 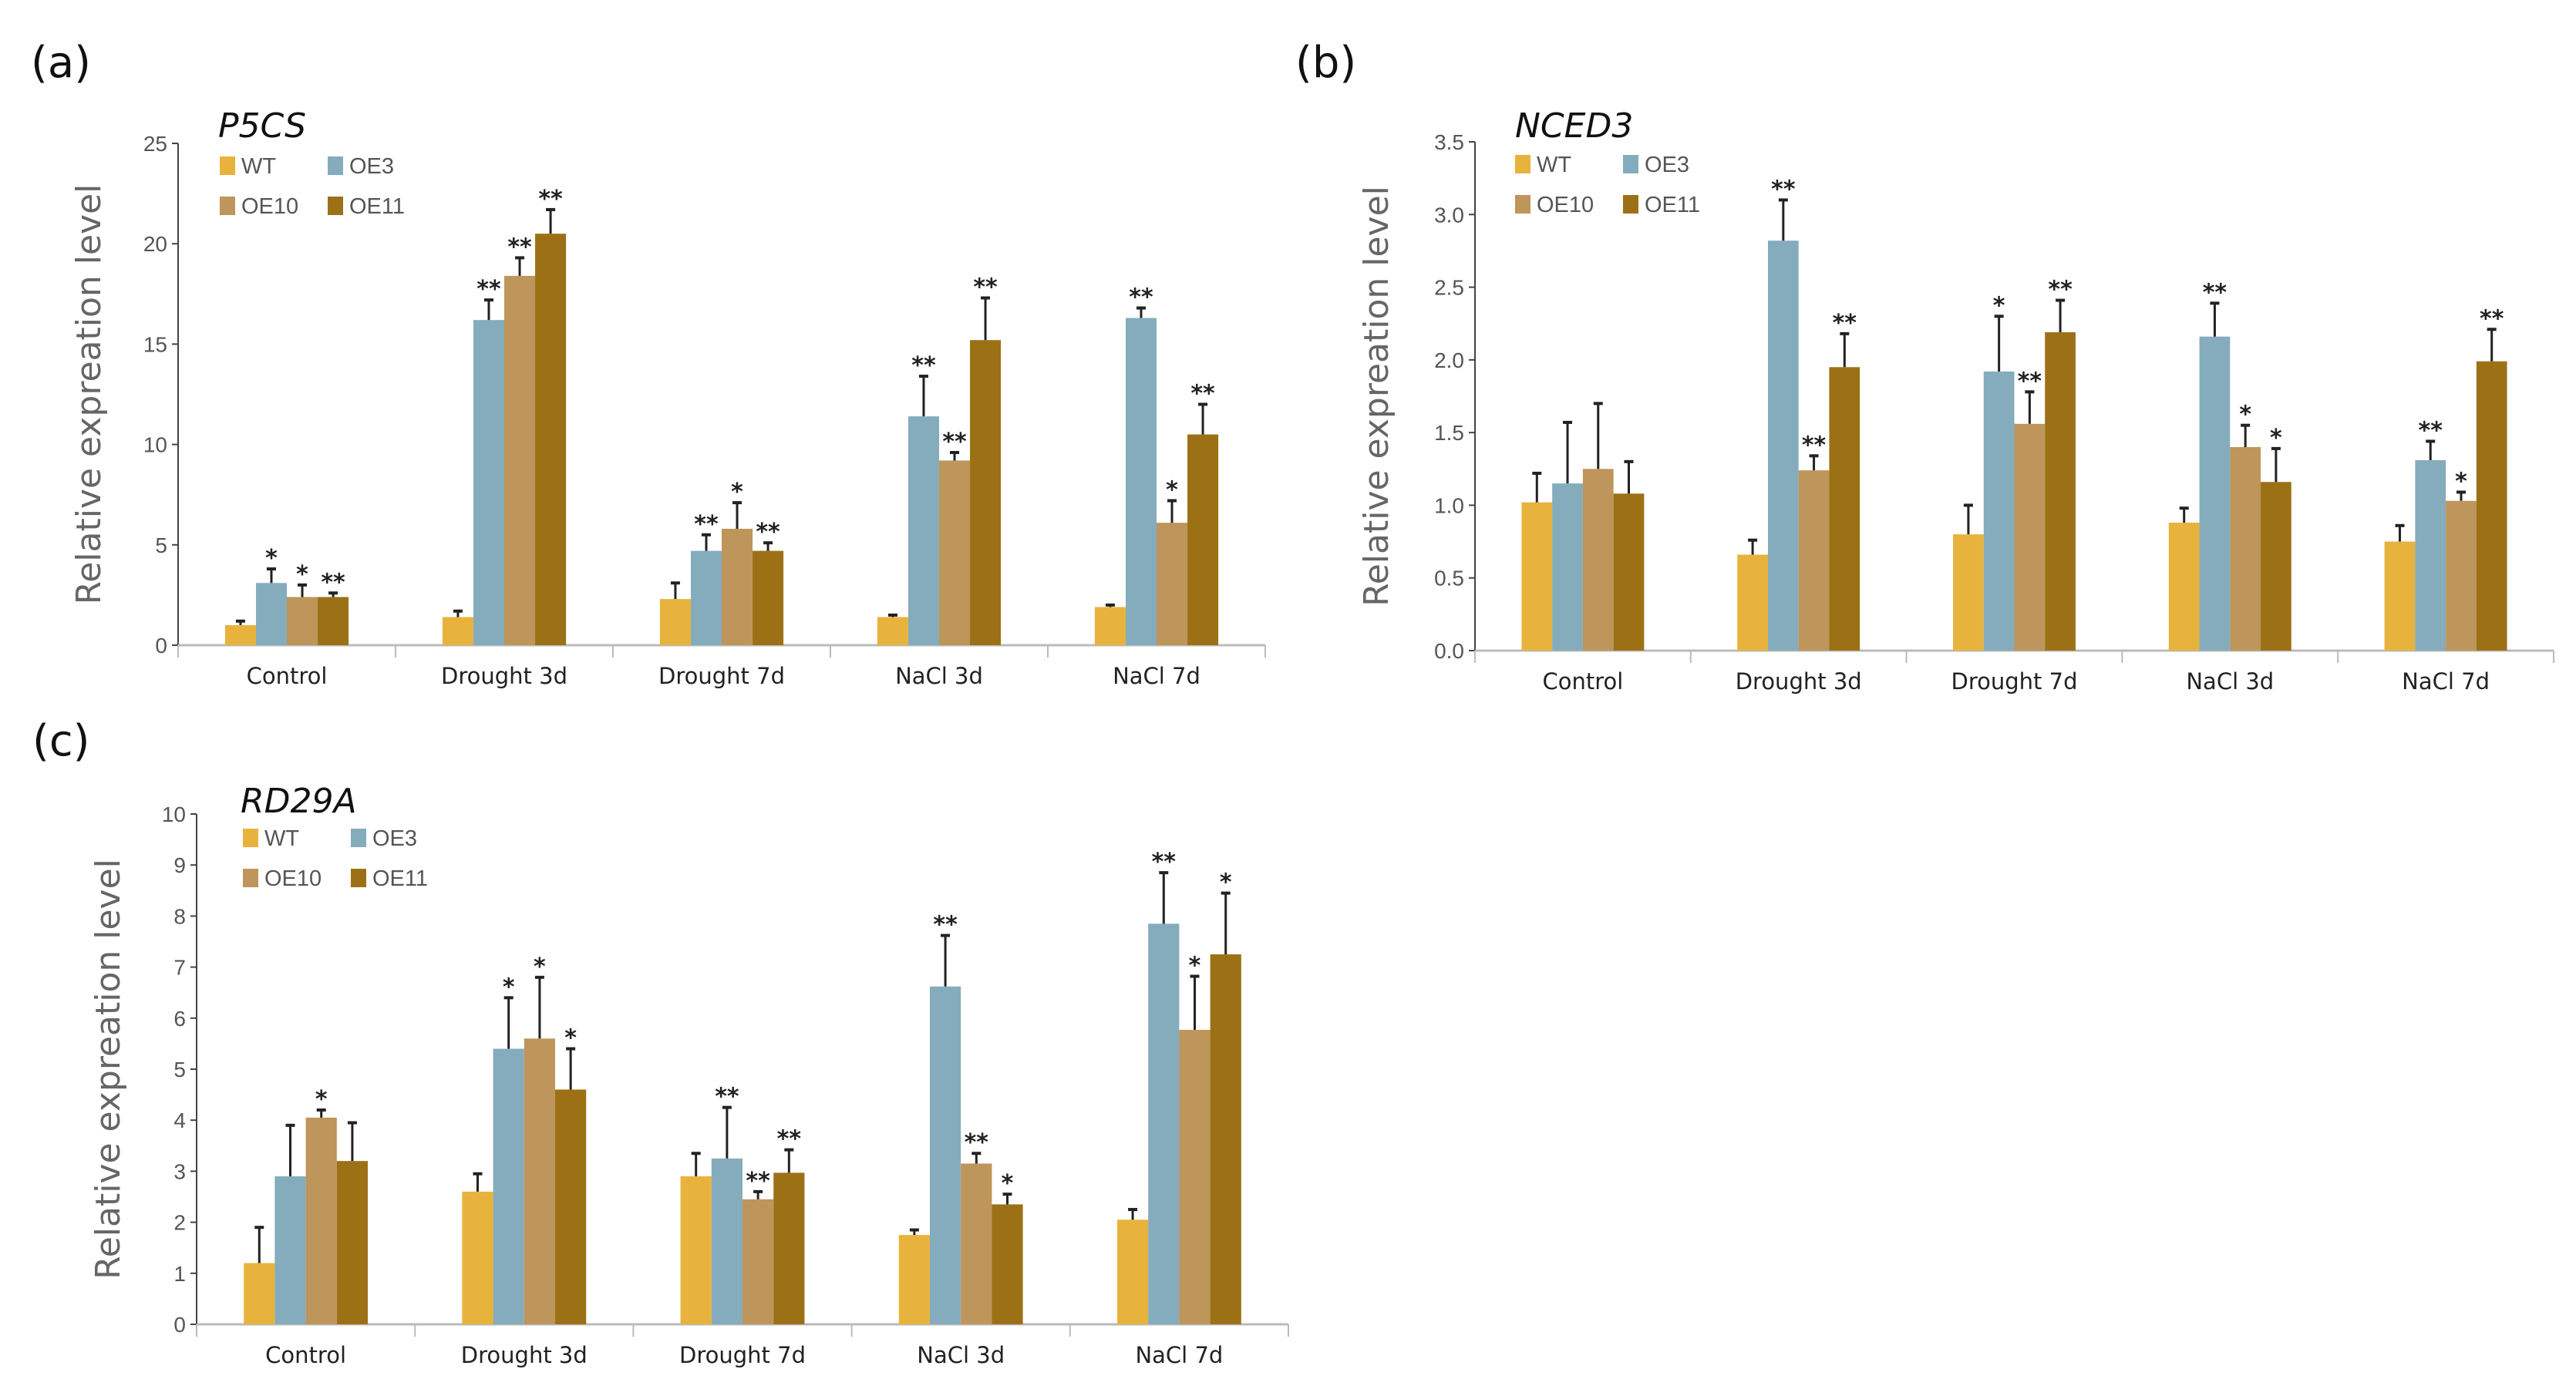 What do you see at coordinates (1377, 396) in the screenshot?
I see `y-axis-label: Relative expreation level` at bounding box center [1377, 396].